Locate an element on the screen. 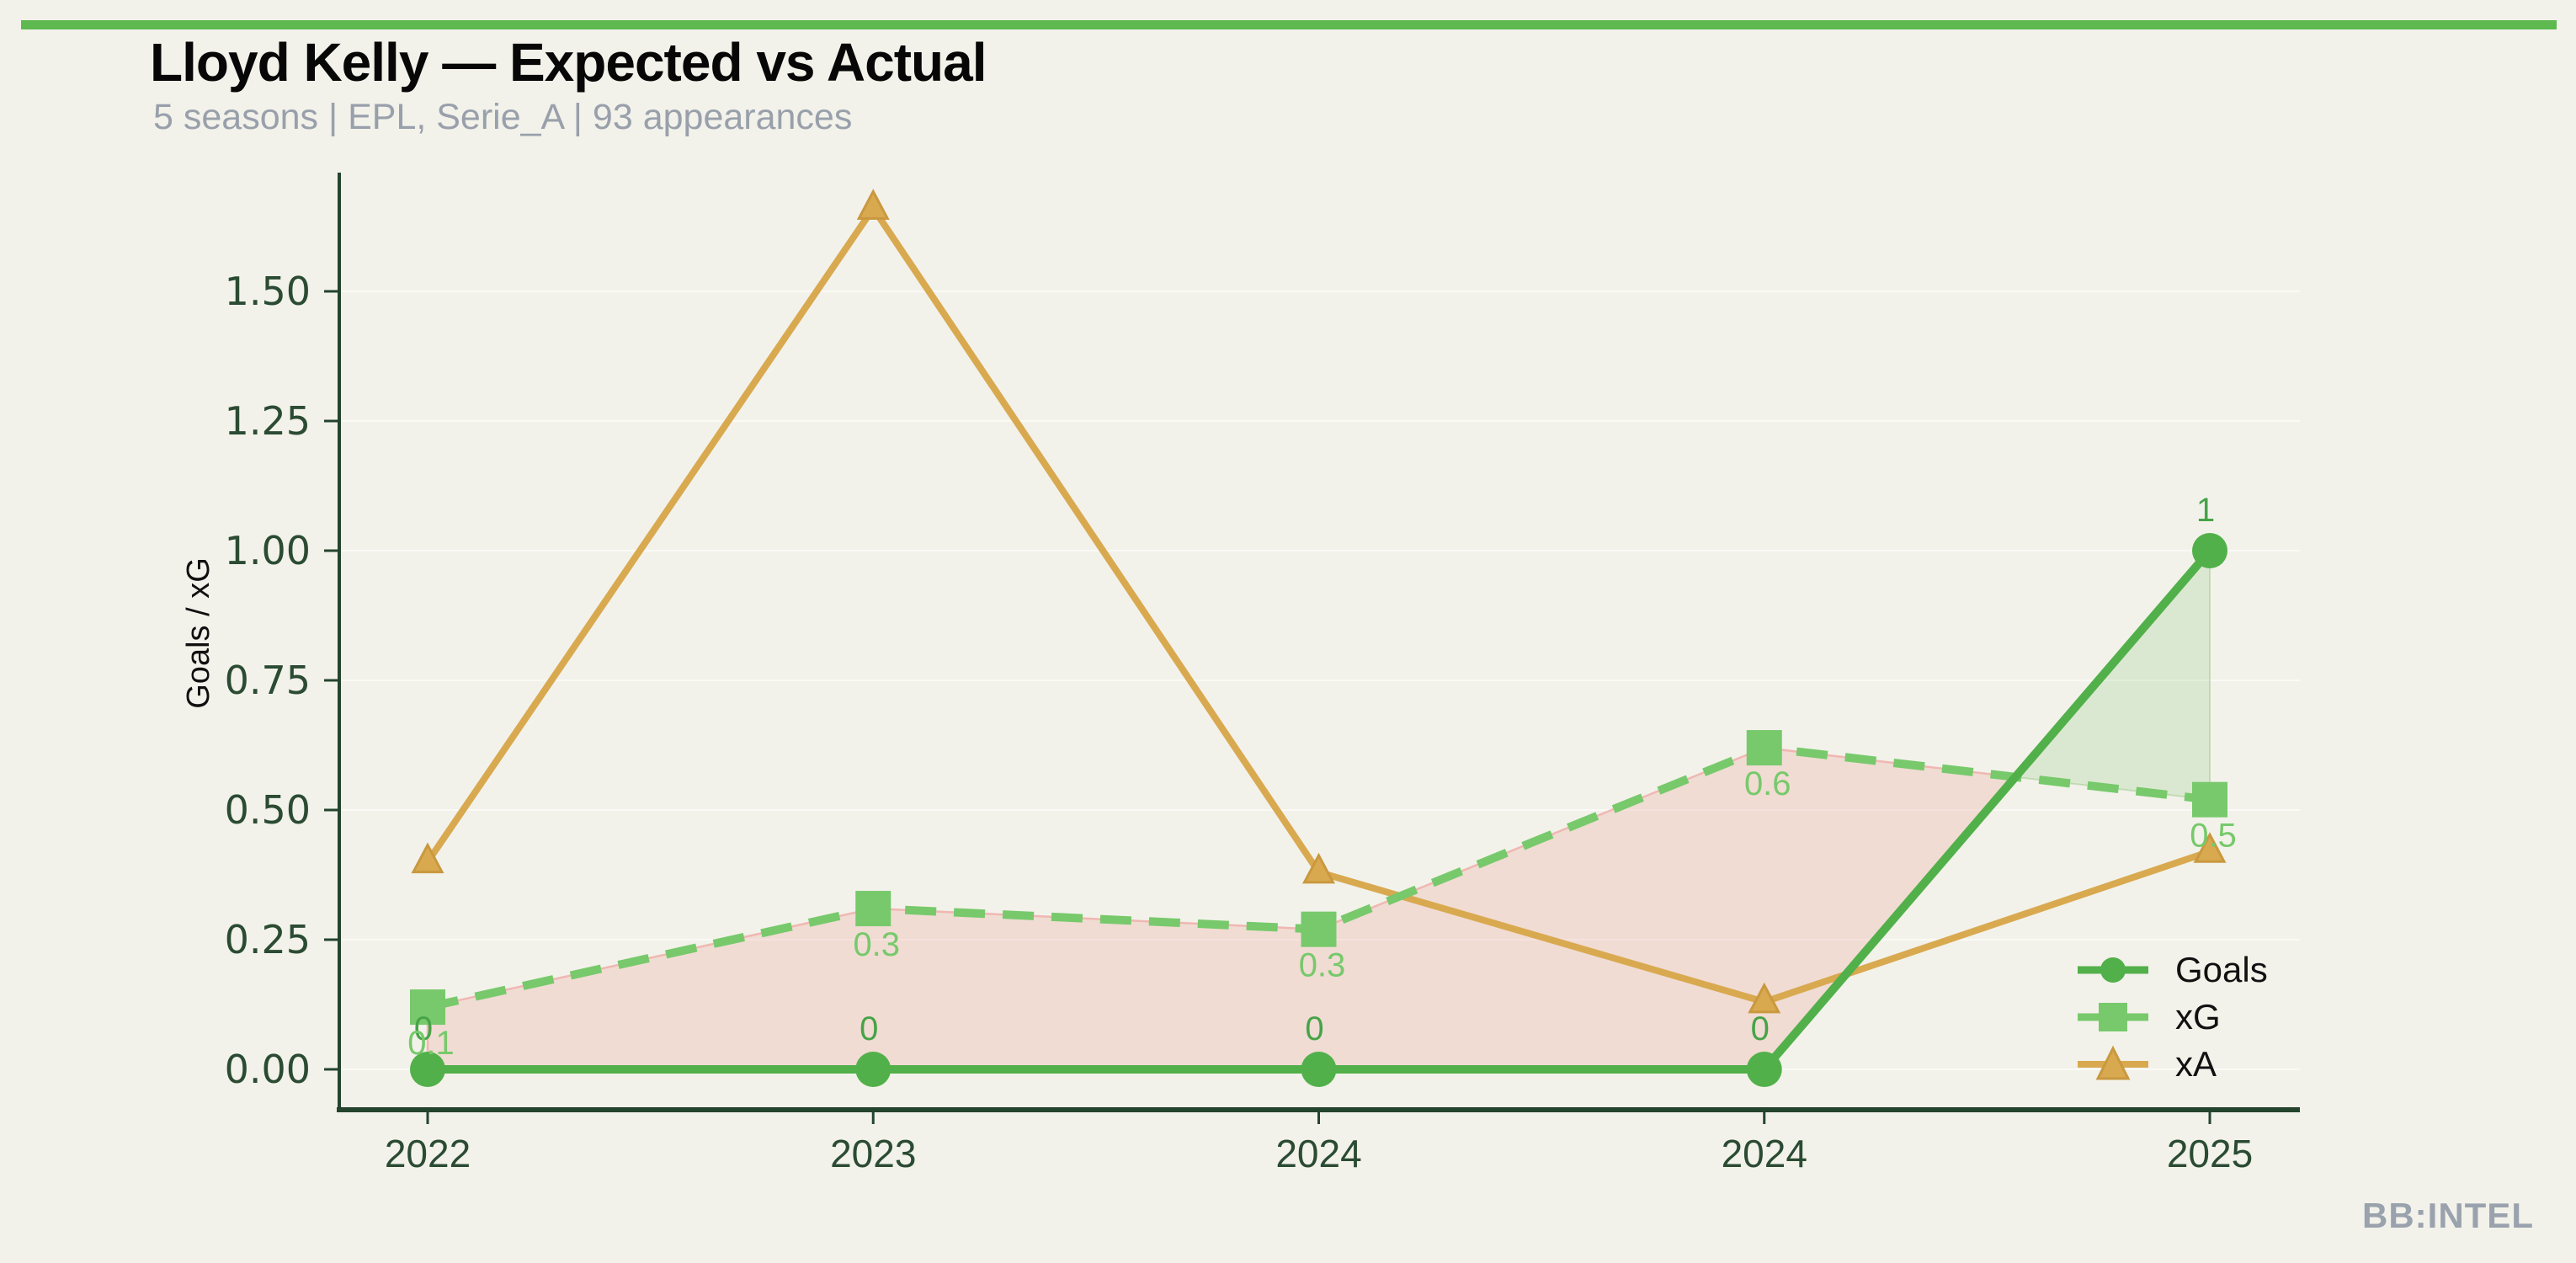  legend-label-goals: Goals is located at coordinates (2221, 969).